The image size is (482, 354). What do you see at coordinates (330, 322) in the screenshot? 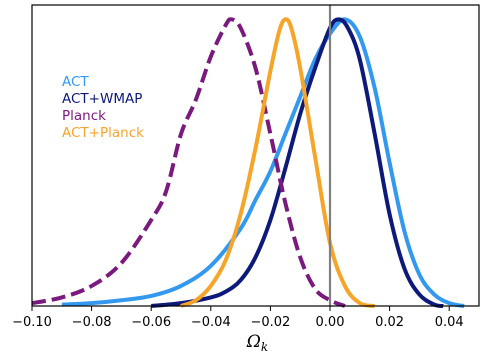
I see `x-tick-label: 0.00` at bounding box center [330, 322].